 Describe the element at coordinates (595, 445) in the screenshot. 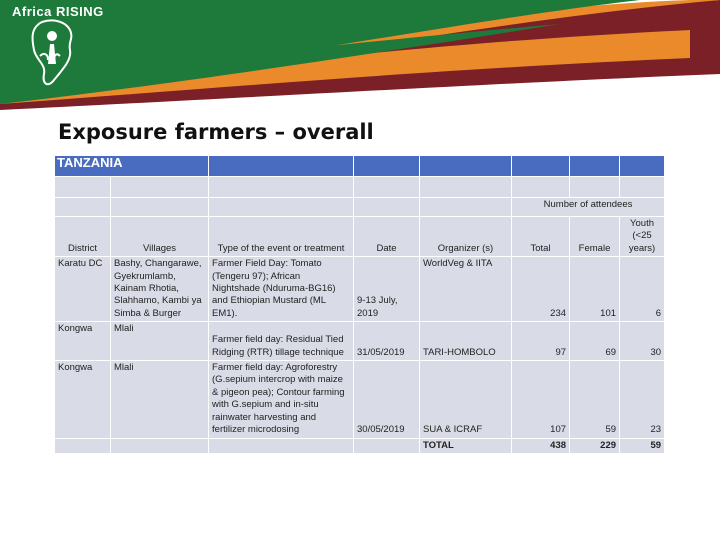

I see `totals-female: 229` at that location.